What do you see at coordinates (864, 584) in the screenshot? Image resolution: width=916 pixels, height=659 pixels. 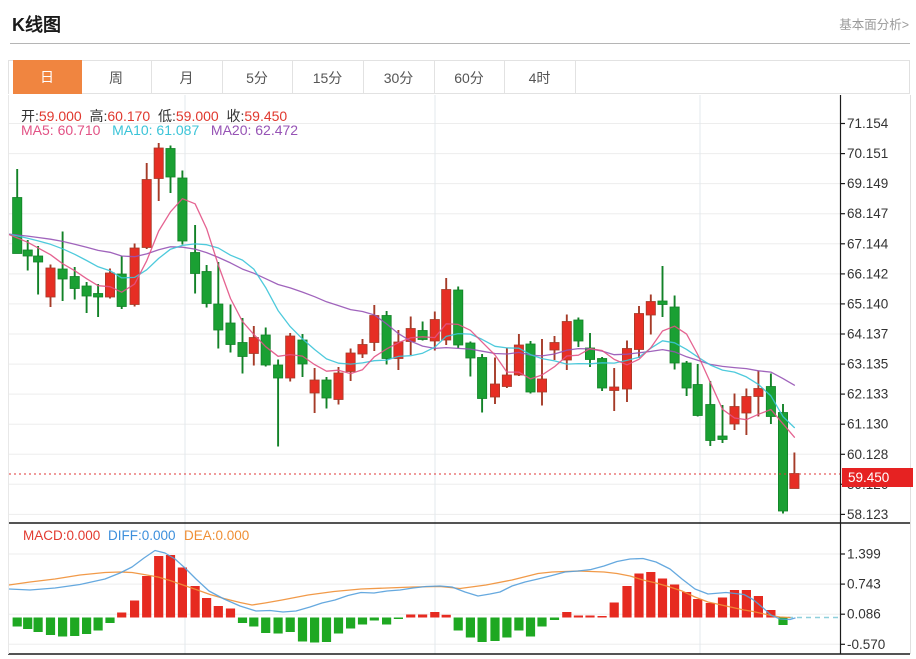 I see `svg-text: 0.743` at bounding box center [864, 584].